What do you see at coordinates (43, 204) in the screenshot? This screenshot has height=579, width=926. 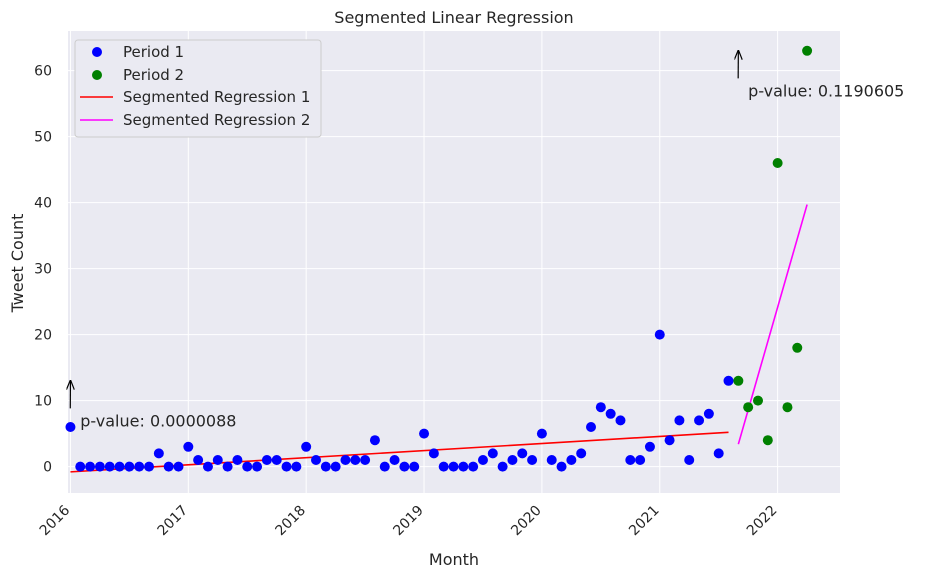 I see `y-tick-label: 40` at bounding box center [43, 204].